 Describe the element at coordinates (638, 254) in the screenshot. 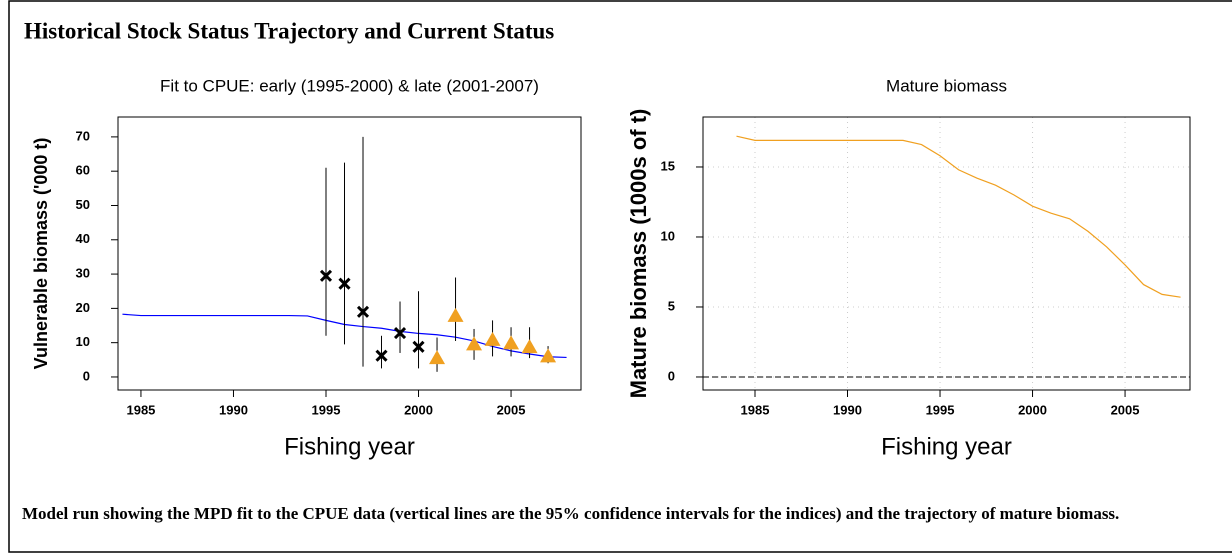

I see `y-axis-label: Mature biomass (1000s of t)` at that location.